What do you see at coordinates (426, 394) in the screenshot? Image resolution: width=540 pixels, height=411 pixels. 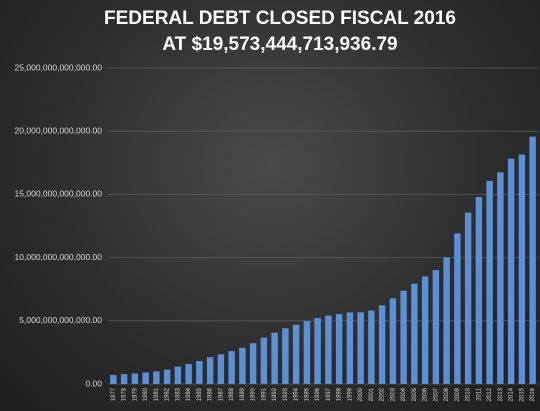 I see `x-tick-label: 2006` at bounding box center [426, 394].